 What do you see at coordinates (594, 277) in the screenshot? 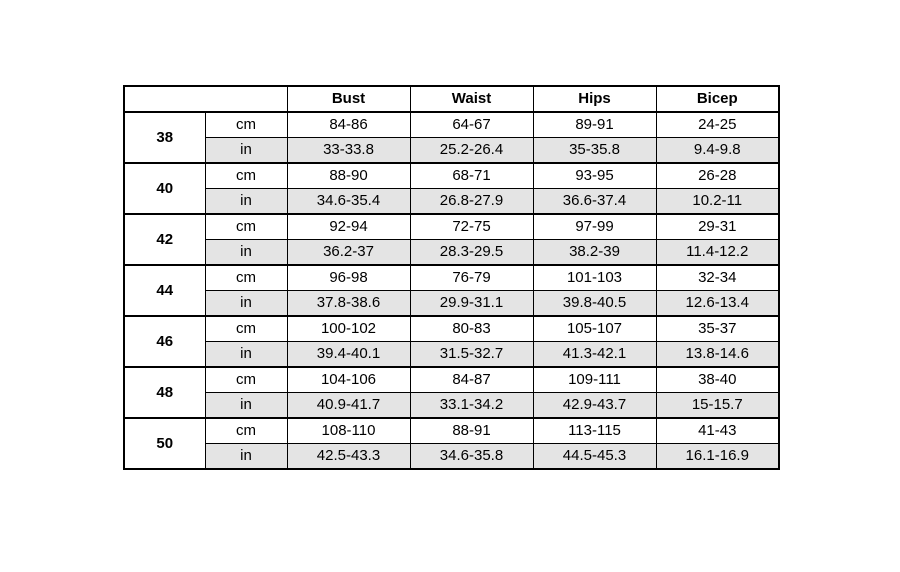
I see `measurement-value: 101-103` at bounding box center [594, 277].